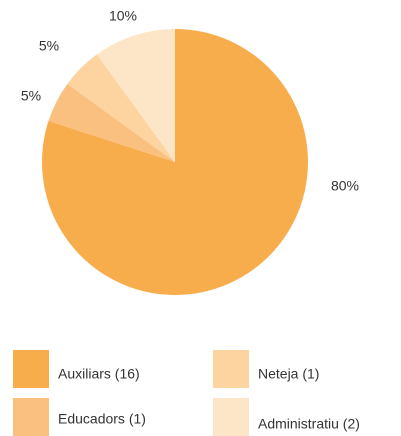 The image size is (401, 436). What do you see at coordinates (123, 16) in the screenshot?
I see `slice-label: 10%` at bounding box center [123, 16].